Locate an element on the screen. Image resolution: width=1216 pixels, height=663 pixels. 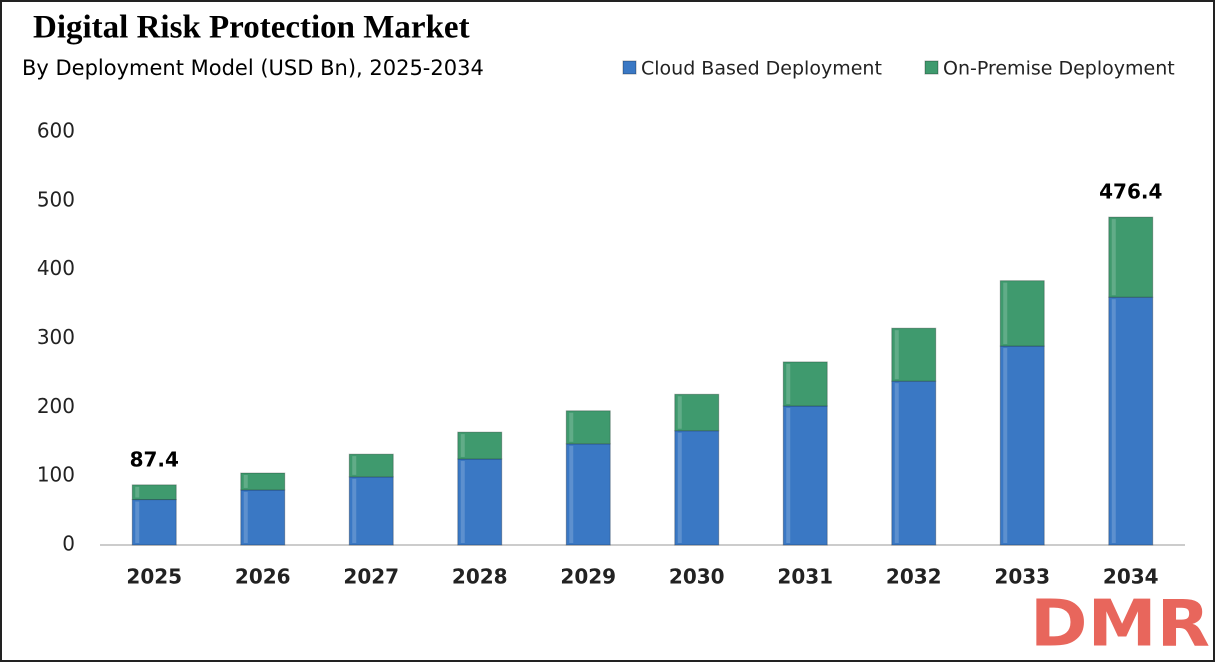
y-tick-label: 100 is located at coordinates (56, 475).